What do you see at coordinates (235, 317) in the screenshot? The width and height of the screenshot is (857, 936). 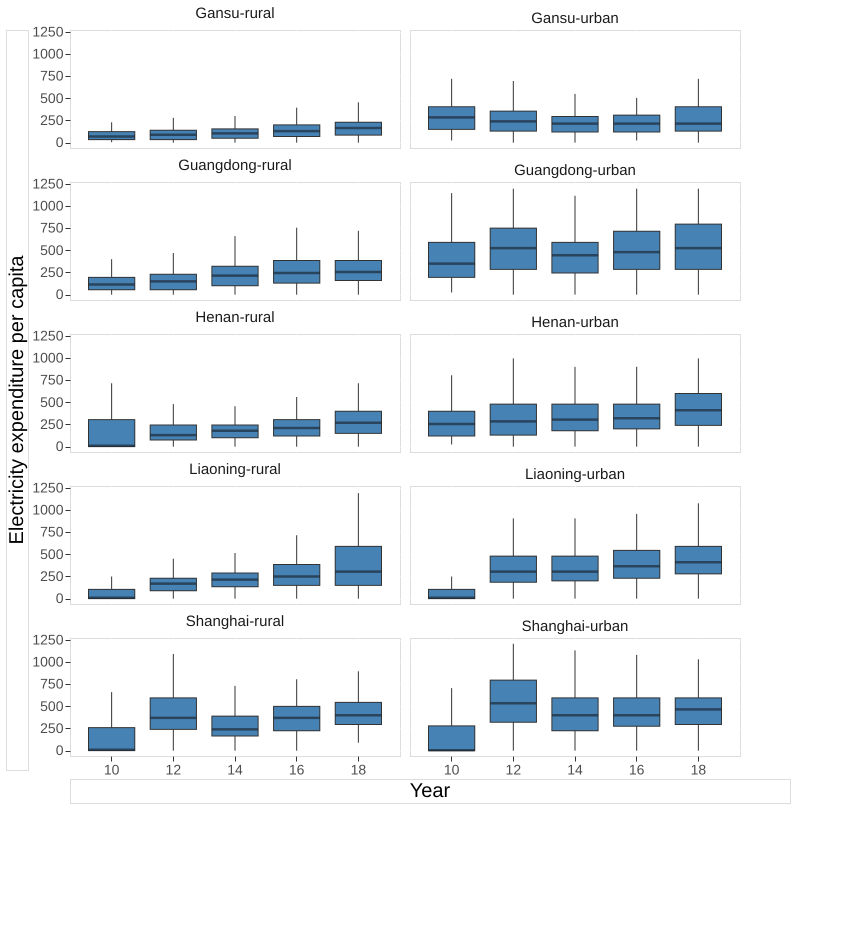 I see `chart-title: Henan-rural` at bounding box center [235, 317].